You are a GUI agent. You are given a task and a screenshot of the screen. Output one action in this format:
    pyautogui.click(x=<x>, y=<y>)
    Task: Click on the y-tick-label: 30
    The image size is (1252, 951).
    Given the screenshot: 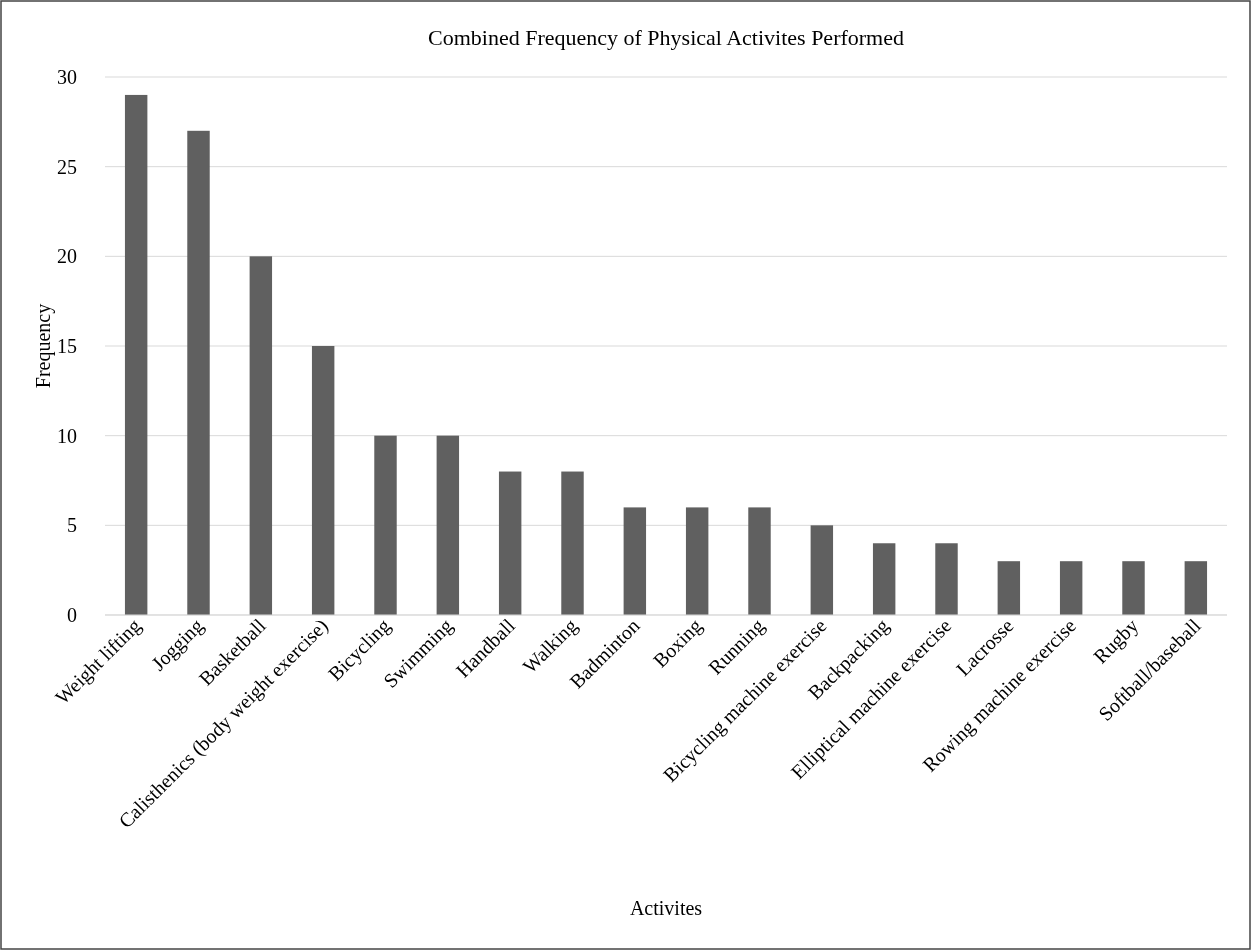 What is the action you would take?
    pyautogui.click(x=67, y=76)
    